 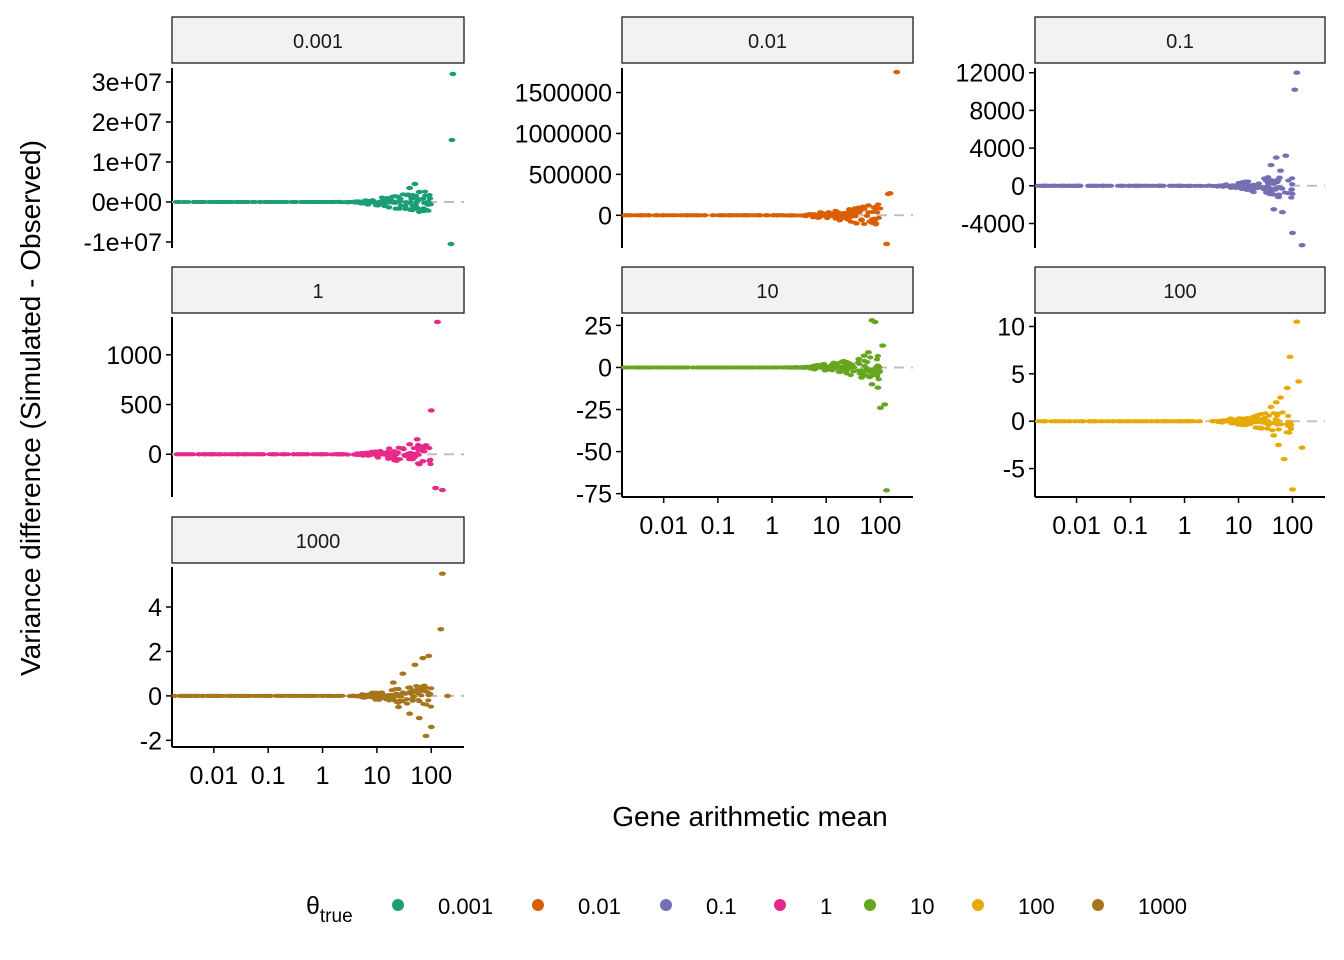 I want to click on facet-points, so click(x=1170, y=159).